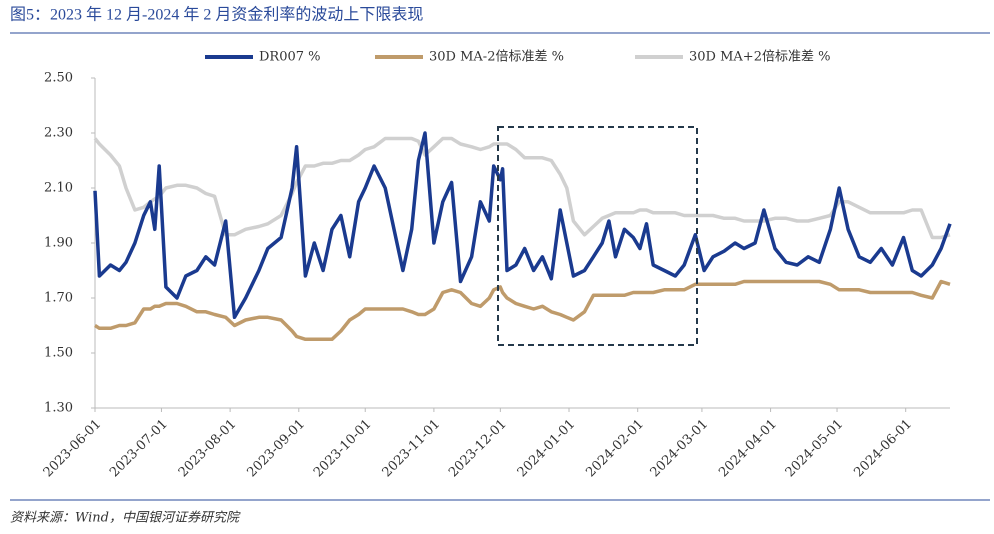 This screenshot has height=534, width=994. What do you see at coordinates (759, 57) in the screenshot?
I see `legend-label: 30D MA+2倍标准差 %` at bounding box center [759, 57].